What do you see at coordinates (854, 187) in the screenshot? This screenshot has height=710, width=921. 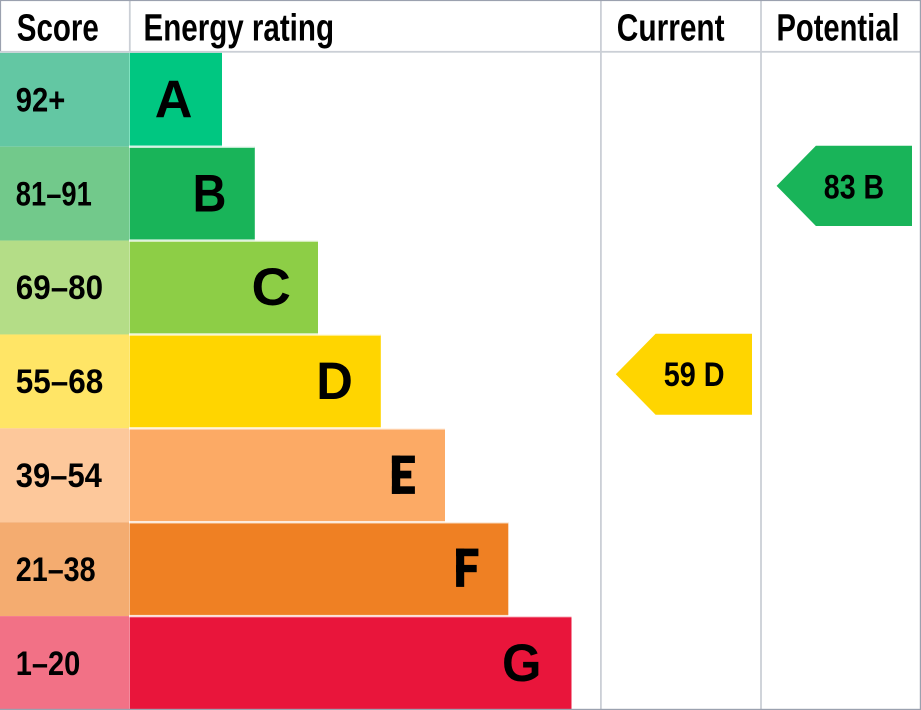 I see `svg-text: 83 B` at bounding box center [854, 187].